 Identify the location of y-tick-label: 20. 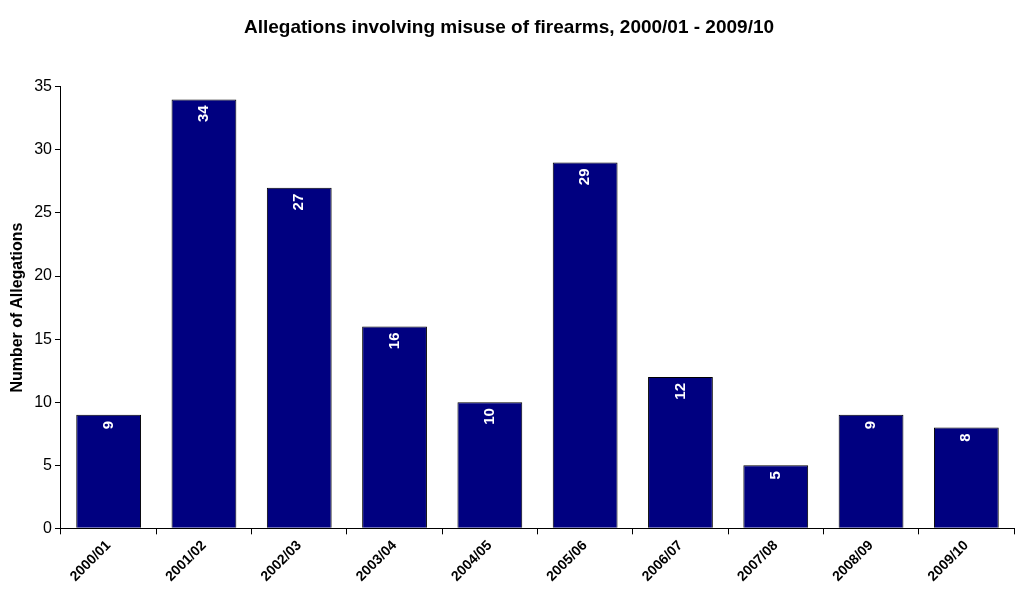
(43, 275).